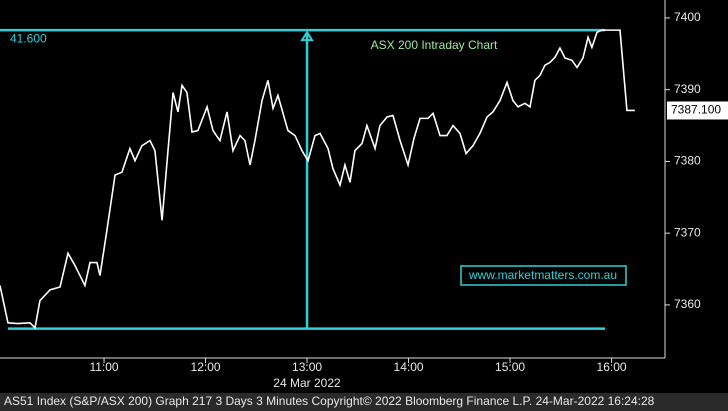 Image resolution: width=728 pixels, height=411 pixels. Describe the element at coordinates (687, 89) in the screenshot. I see `y-tick-label: 7390` at that location.